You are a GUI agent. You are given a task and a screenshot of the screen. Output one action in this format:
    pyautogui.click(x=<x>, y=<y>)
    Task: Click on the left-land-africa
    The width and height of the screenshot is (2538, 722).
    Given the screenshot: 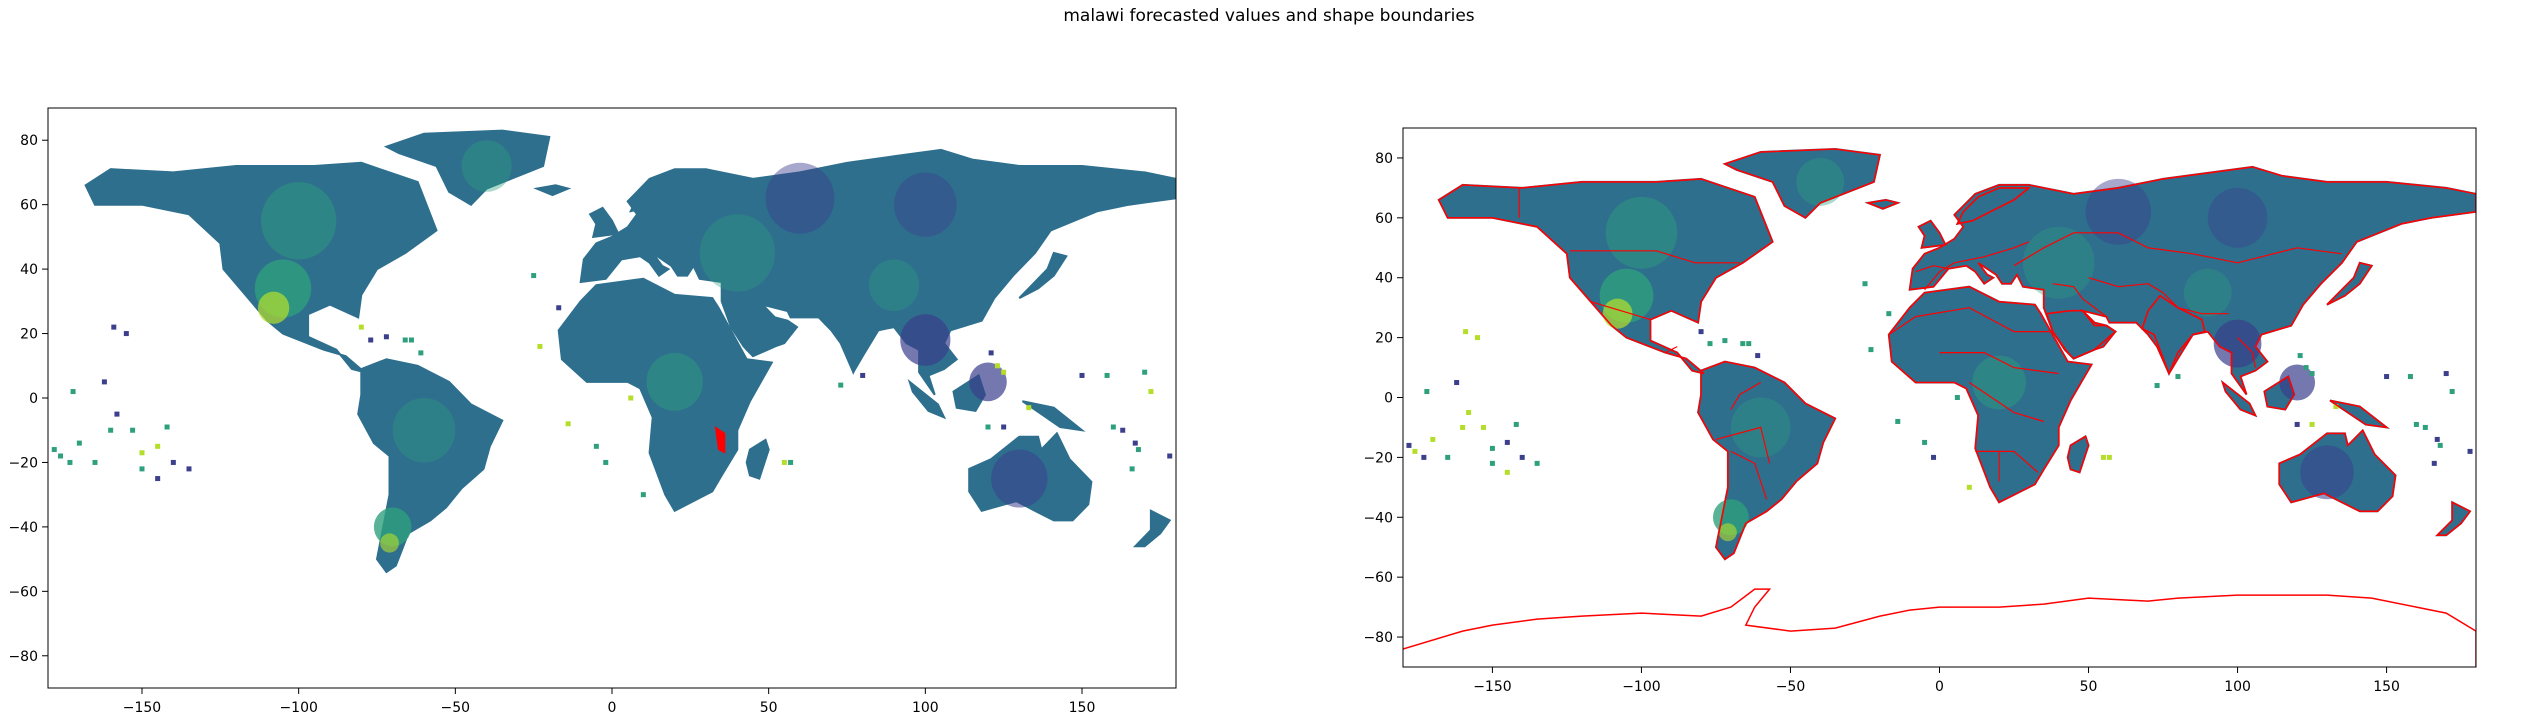 What is the action you would take?
    pyautogui.click(x=665, y=395)
    